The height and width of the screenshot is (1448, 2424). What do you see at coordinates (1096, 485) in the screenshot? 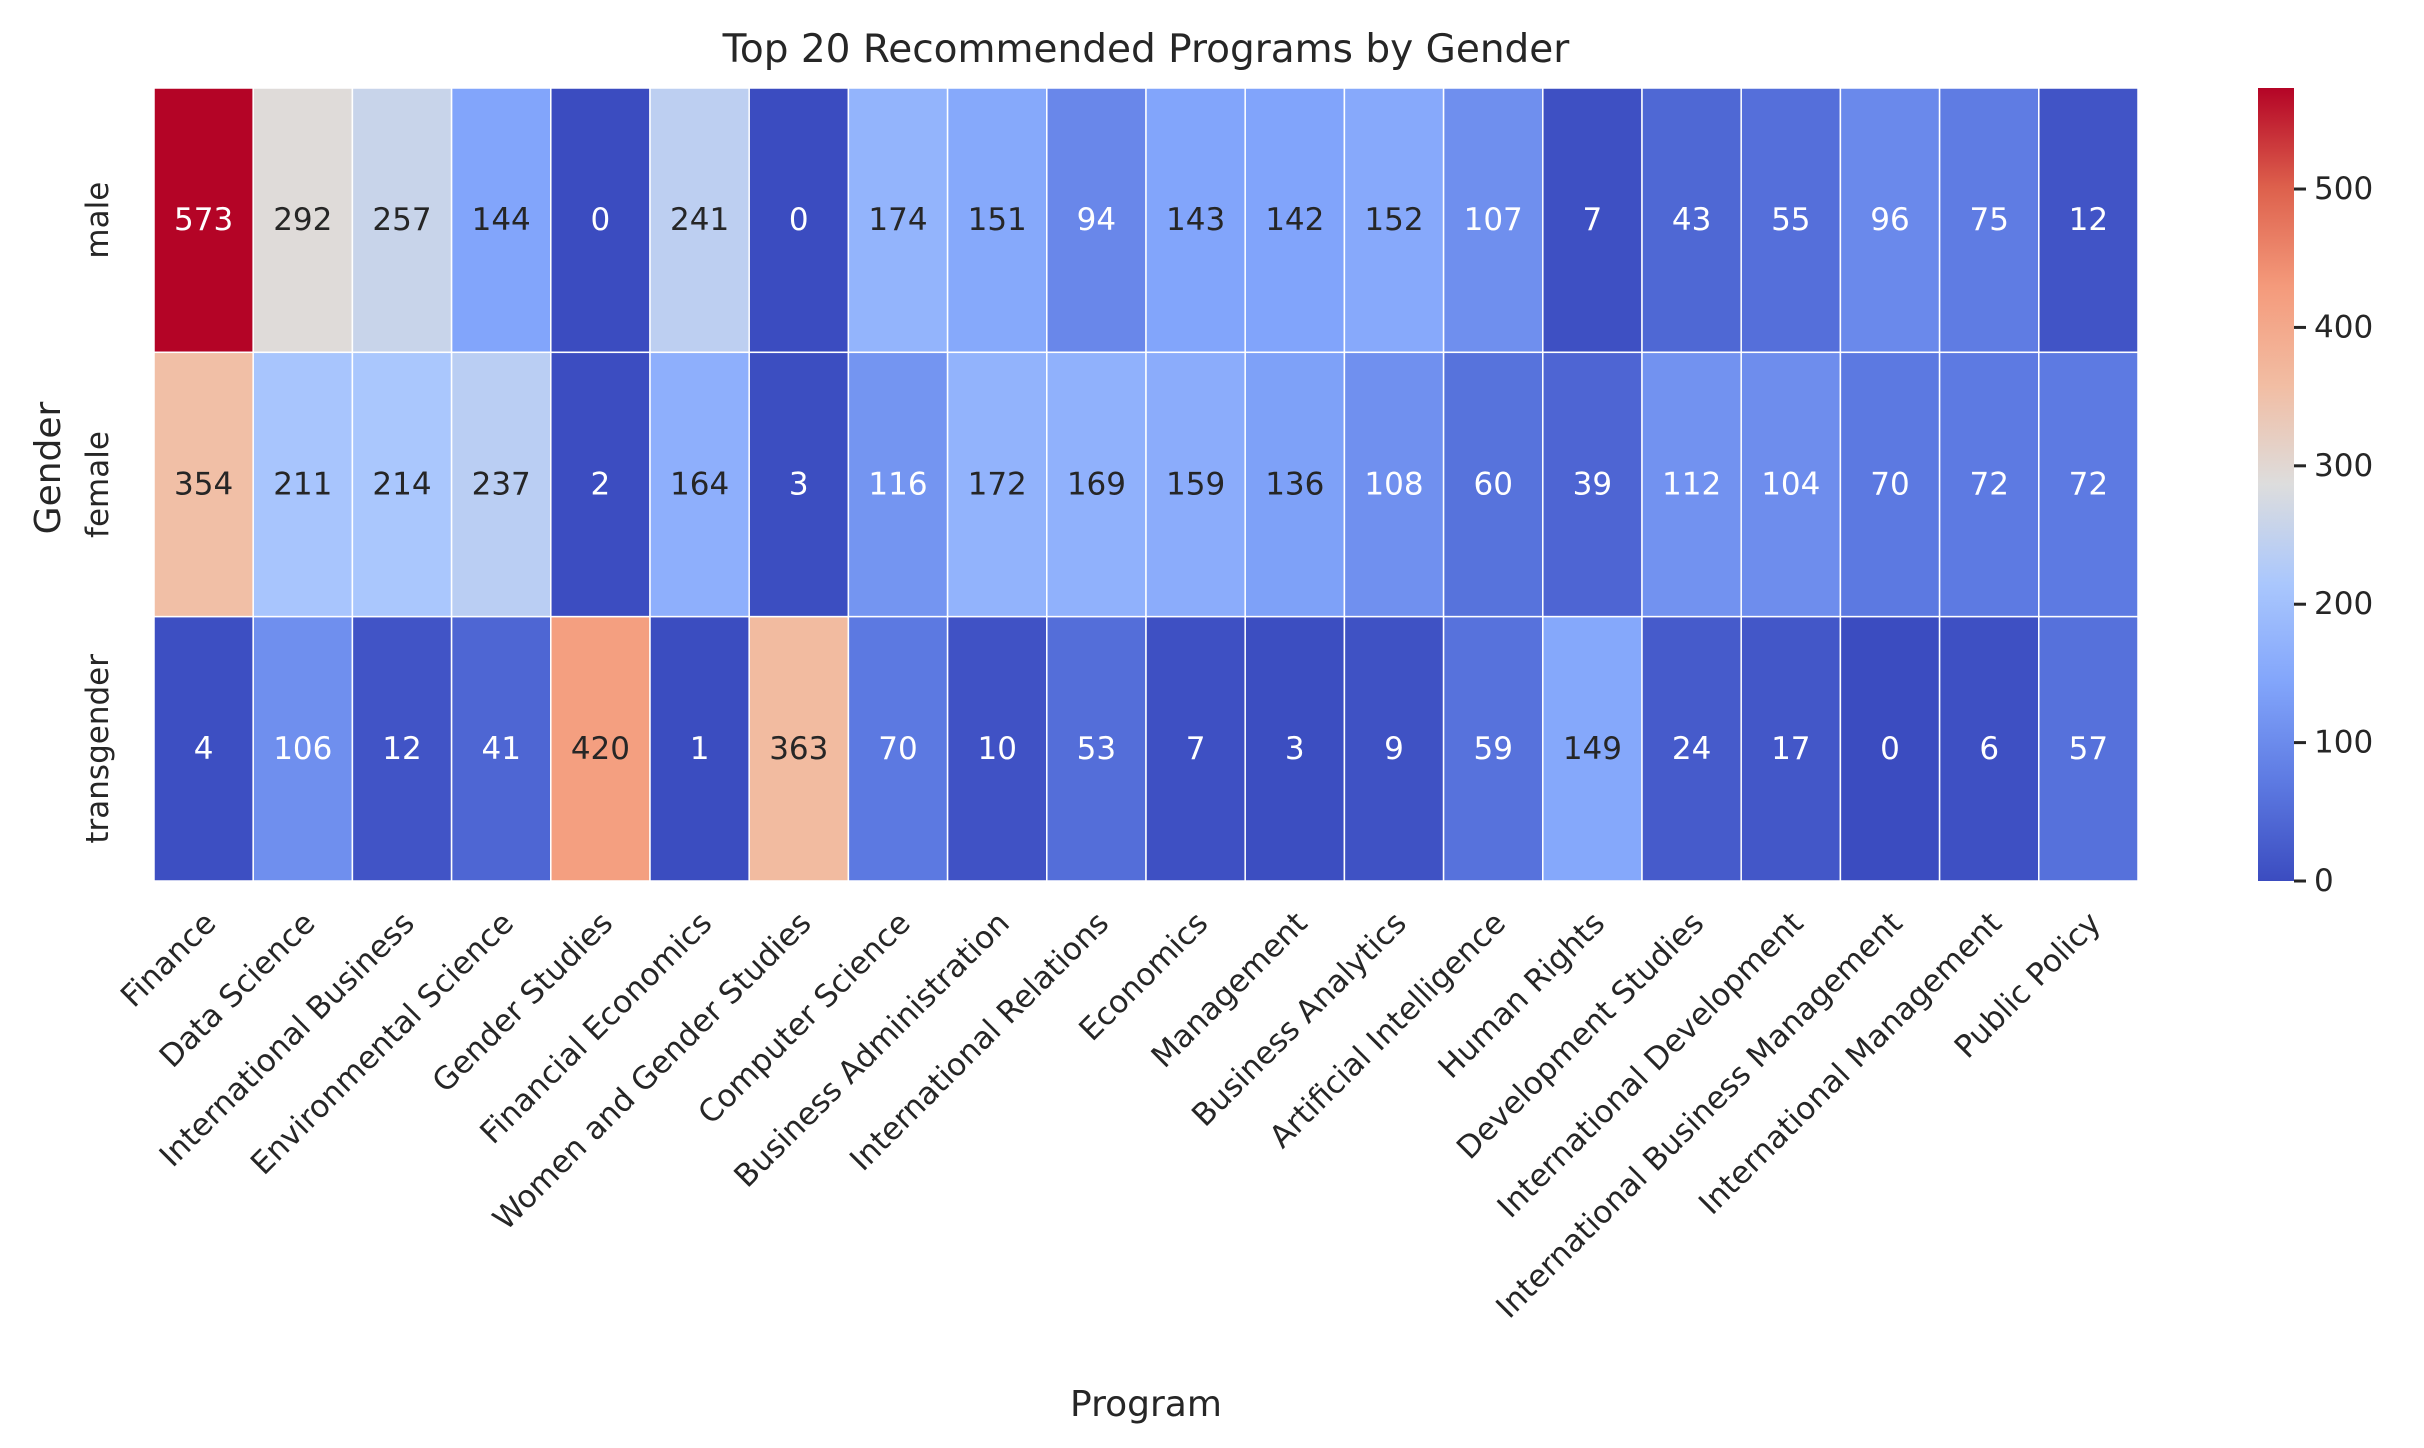
I see `cell-value-label: 169` at bounding box center [1096, 485].